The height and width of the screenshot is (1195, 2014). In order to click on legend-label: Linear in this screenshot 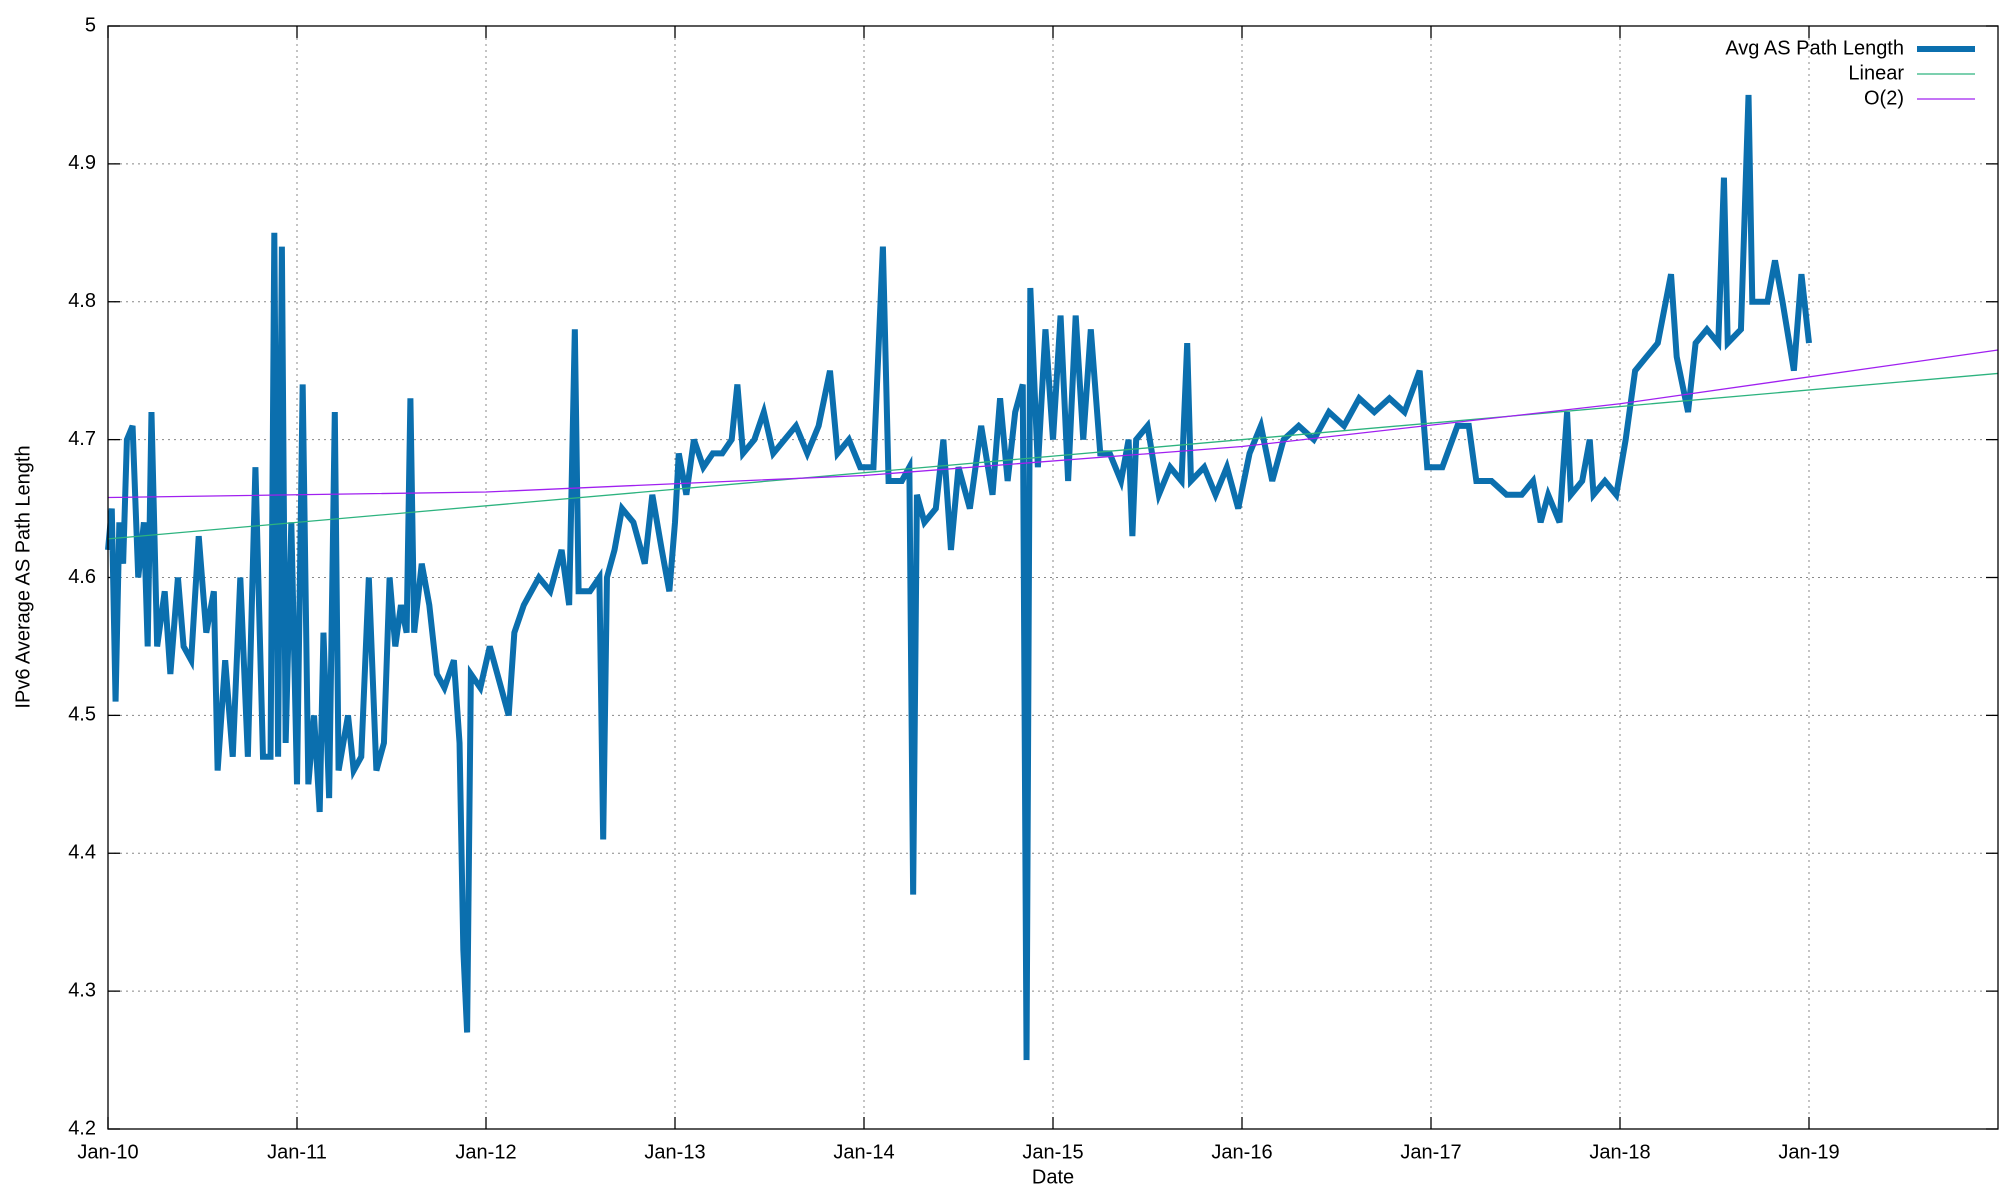, I will do `click(1876, 73)`.